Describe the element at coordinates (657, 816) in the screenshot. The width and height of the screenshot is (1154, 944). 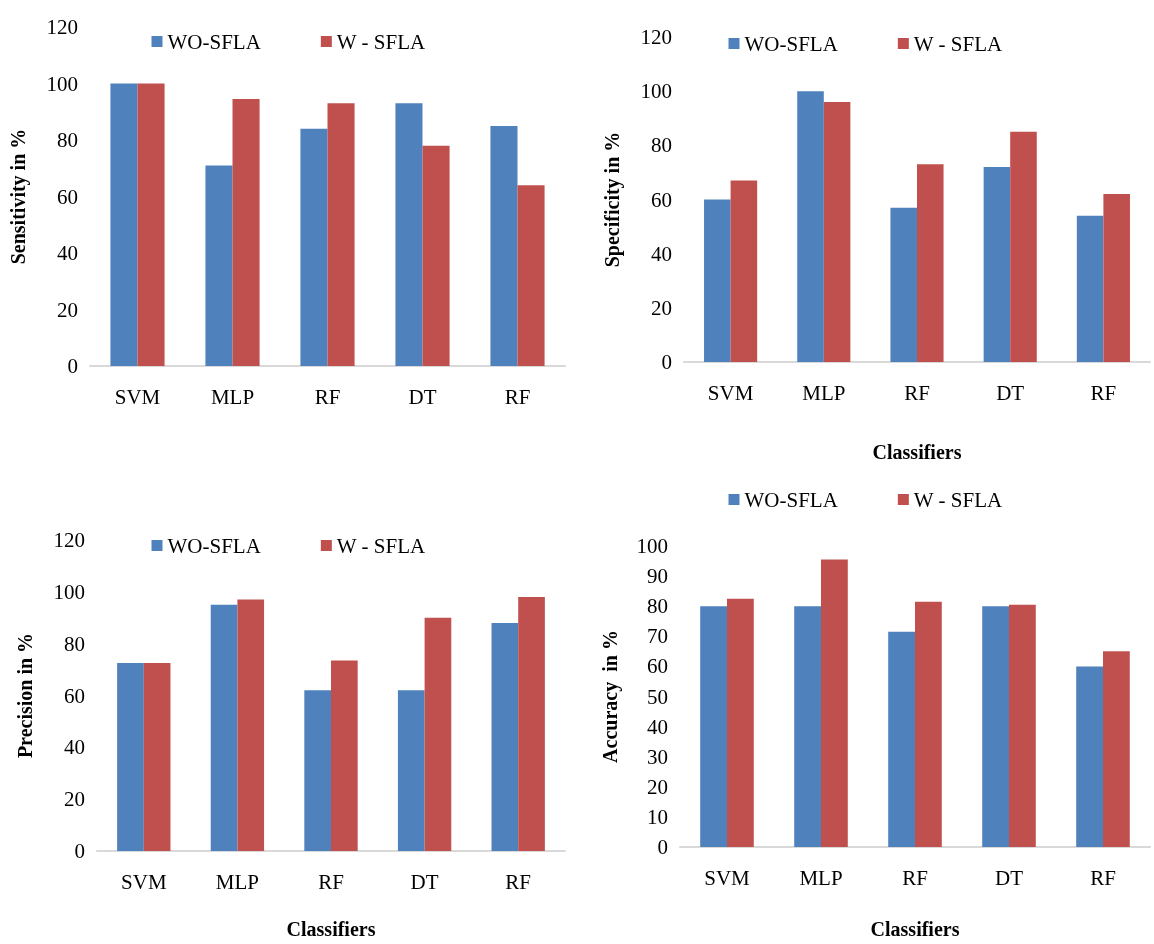
I see `y-tick-label: 10` at that location.